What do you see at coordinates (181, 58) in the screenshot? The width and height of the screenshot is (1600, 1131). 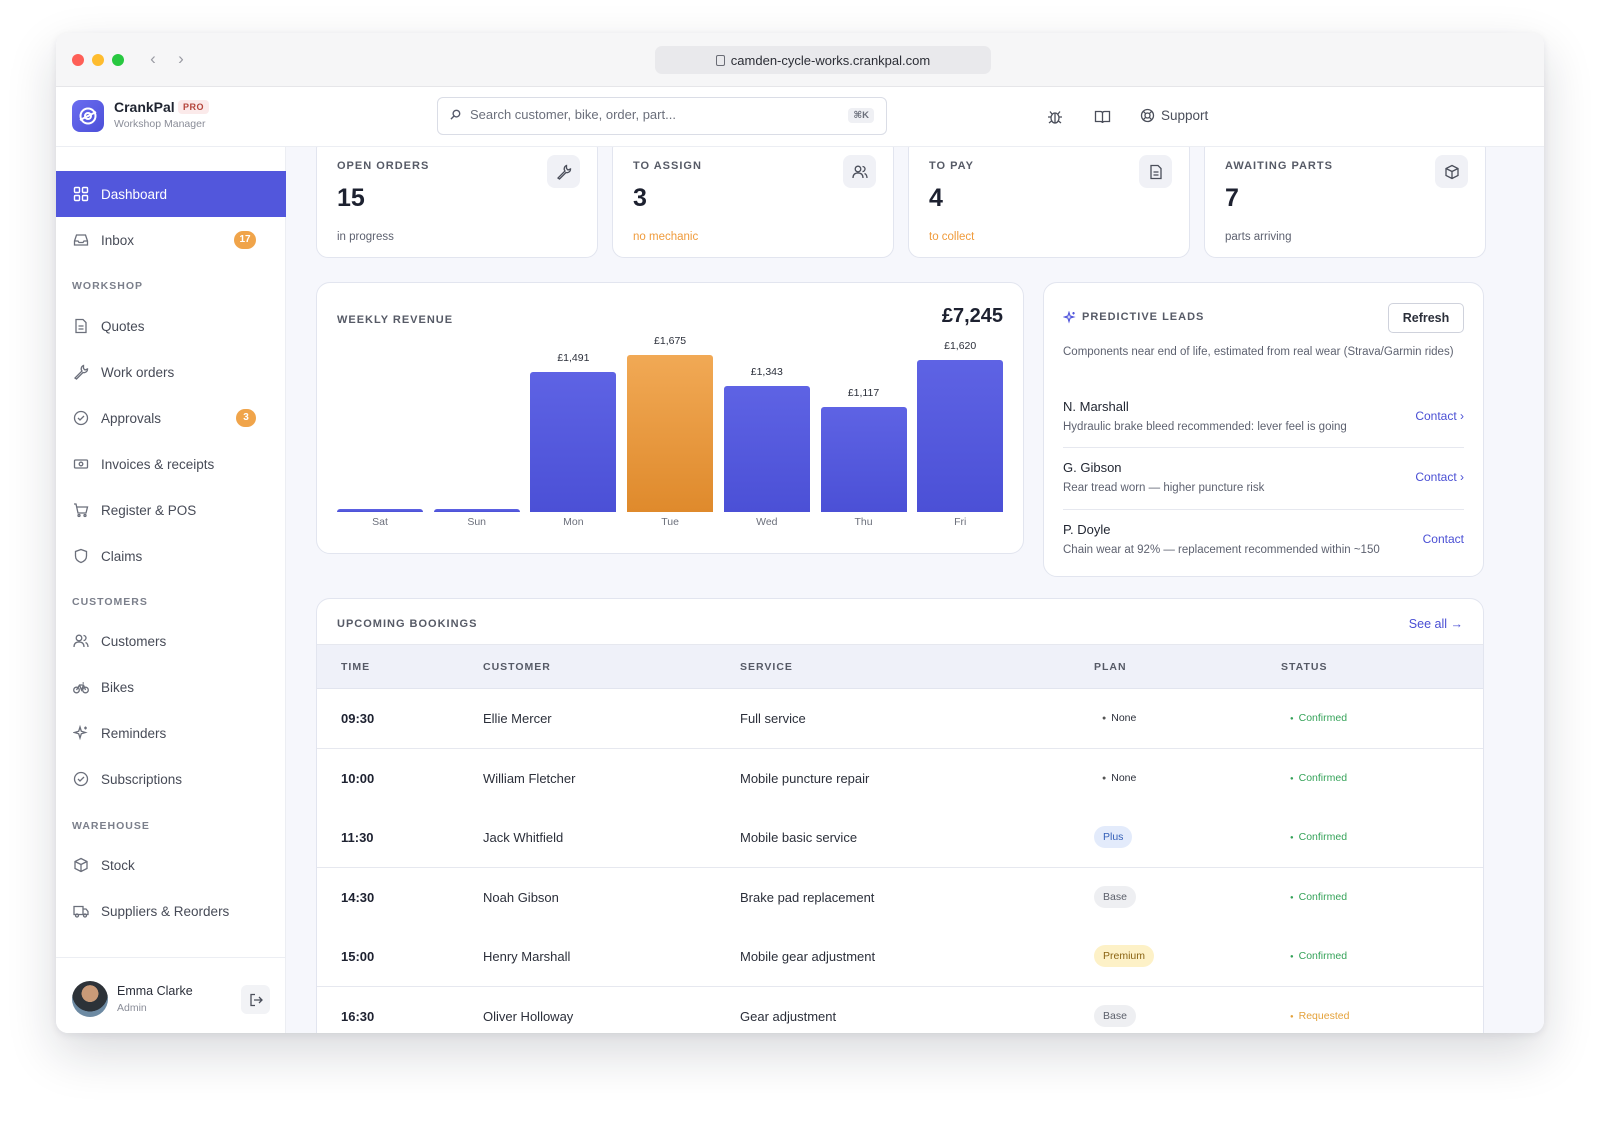 I see `forward-arrow-icon: ›` at bounding box center [181, 58].